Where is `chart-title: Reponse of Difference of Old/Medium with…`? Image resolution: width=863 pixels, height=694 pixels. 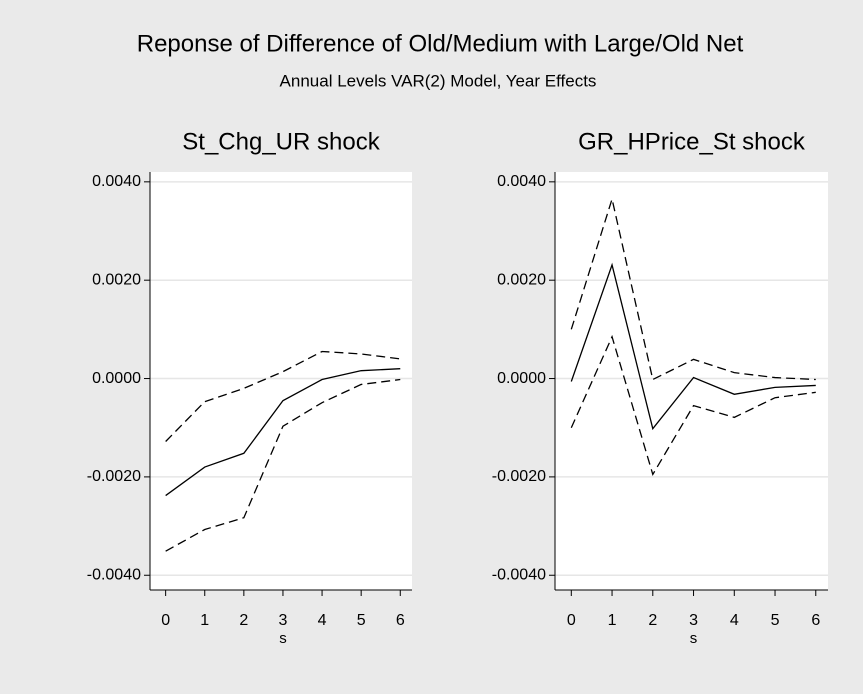 chart-title: Reponse of Difference of Old/Medium with… is located at coordinates (440, 43).